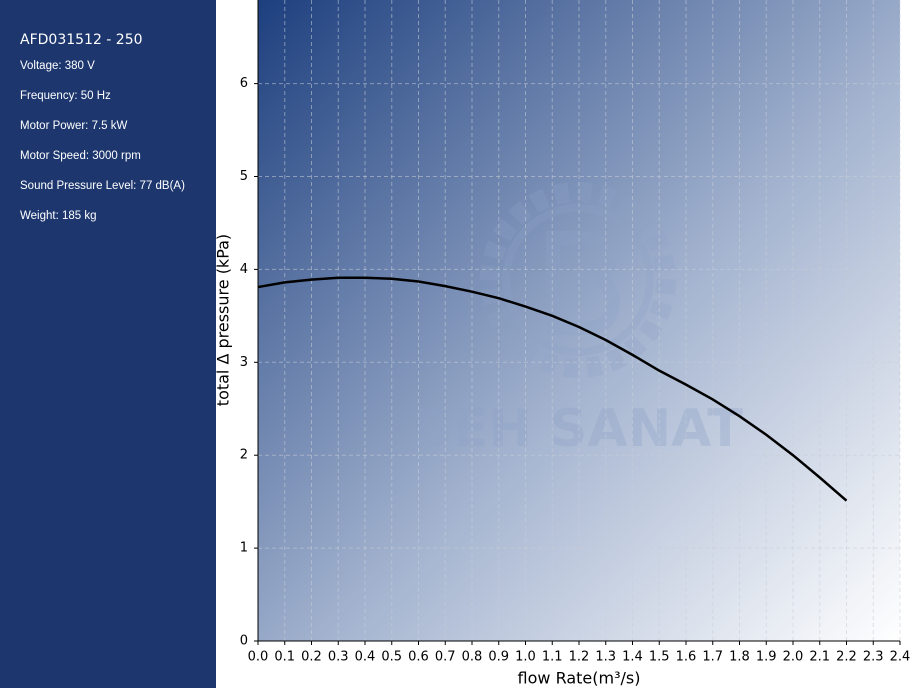 Image resolution: width=910 pixels, height=688 pixels. What do you see at coordinates (244, 455) in the screenshot?
I see `y-tick-label: 2` at bounding box center [244, 455].